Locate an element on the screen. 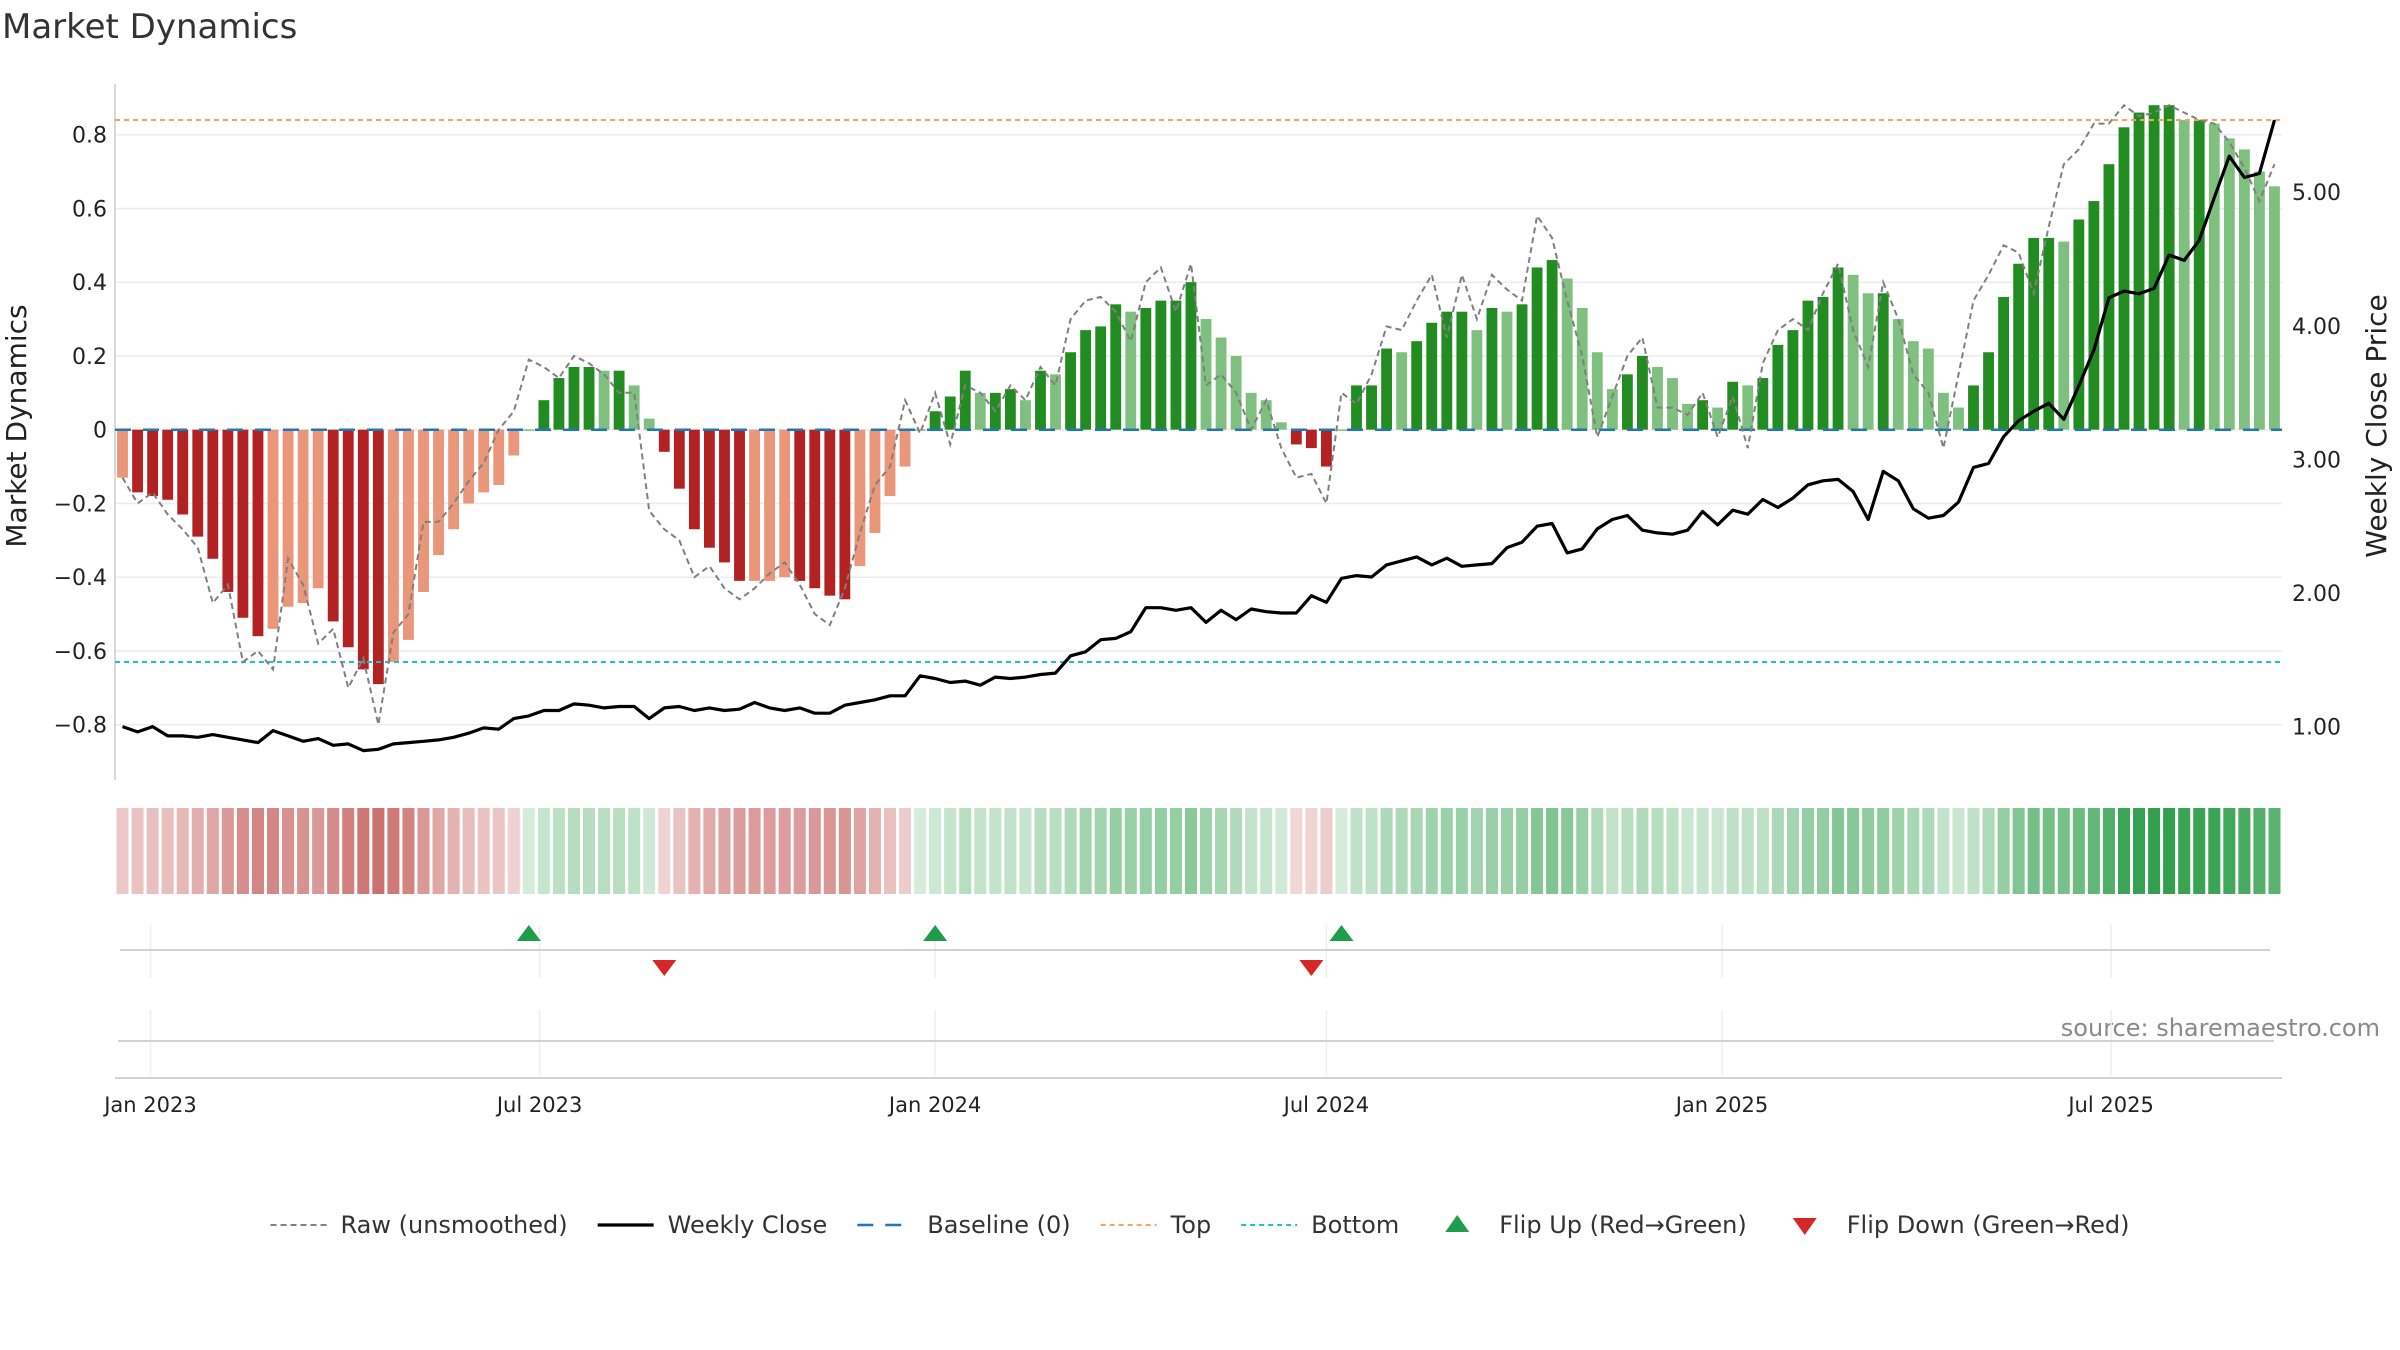 This screenshot has width=2400, height=1350. y2-tick-label: 1.00 is located at coordinates (2316, 728).